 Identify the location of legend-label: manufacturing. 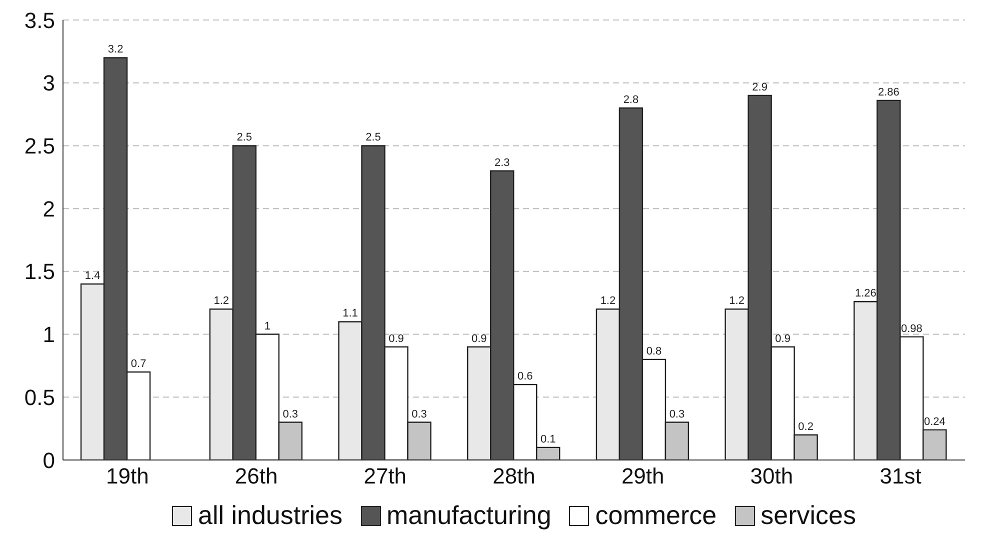
(469, 515).